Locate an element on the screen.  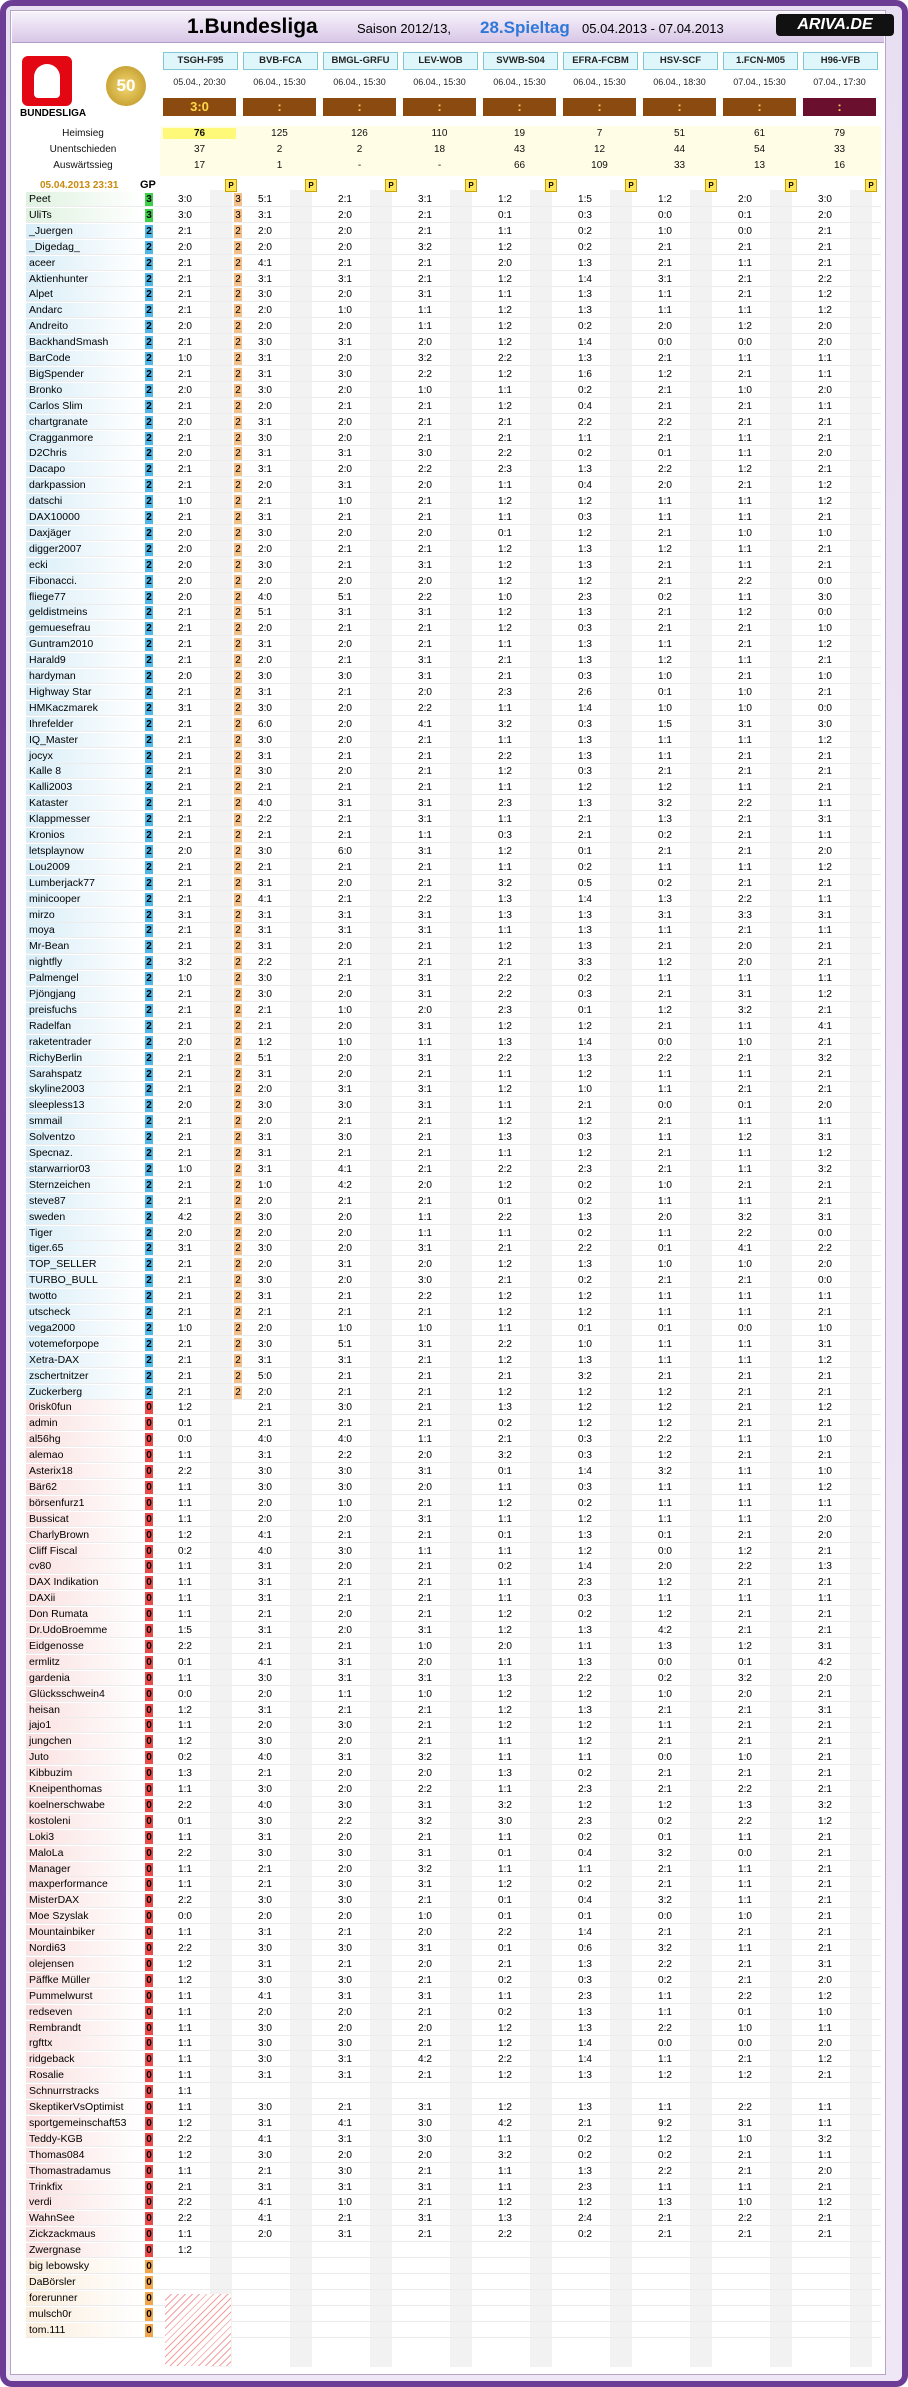
player-name: Cliff Fiscal is located at coordinates (84, 1551).